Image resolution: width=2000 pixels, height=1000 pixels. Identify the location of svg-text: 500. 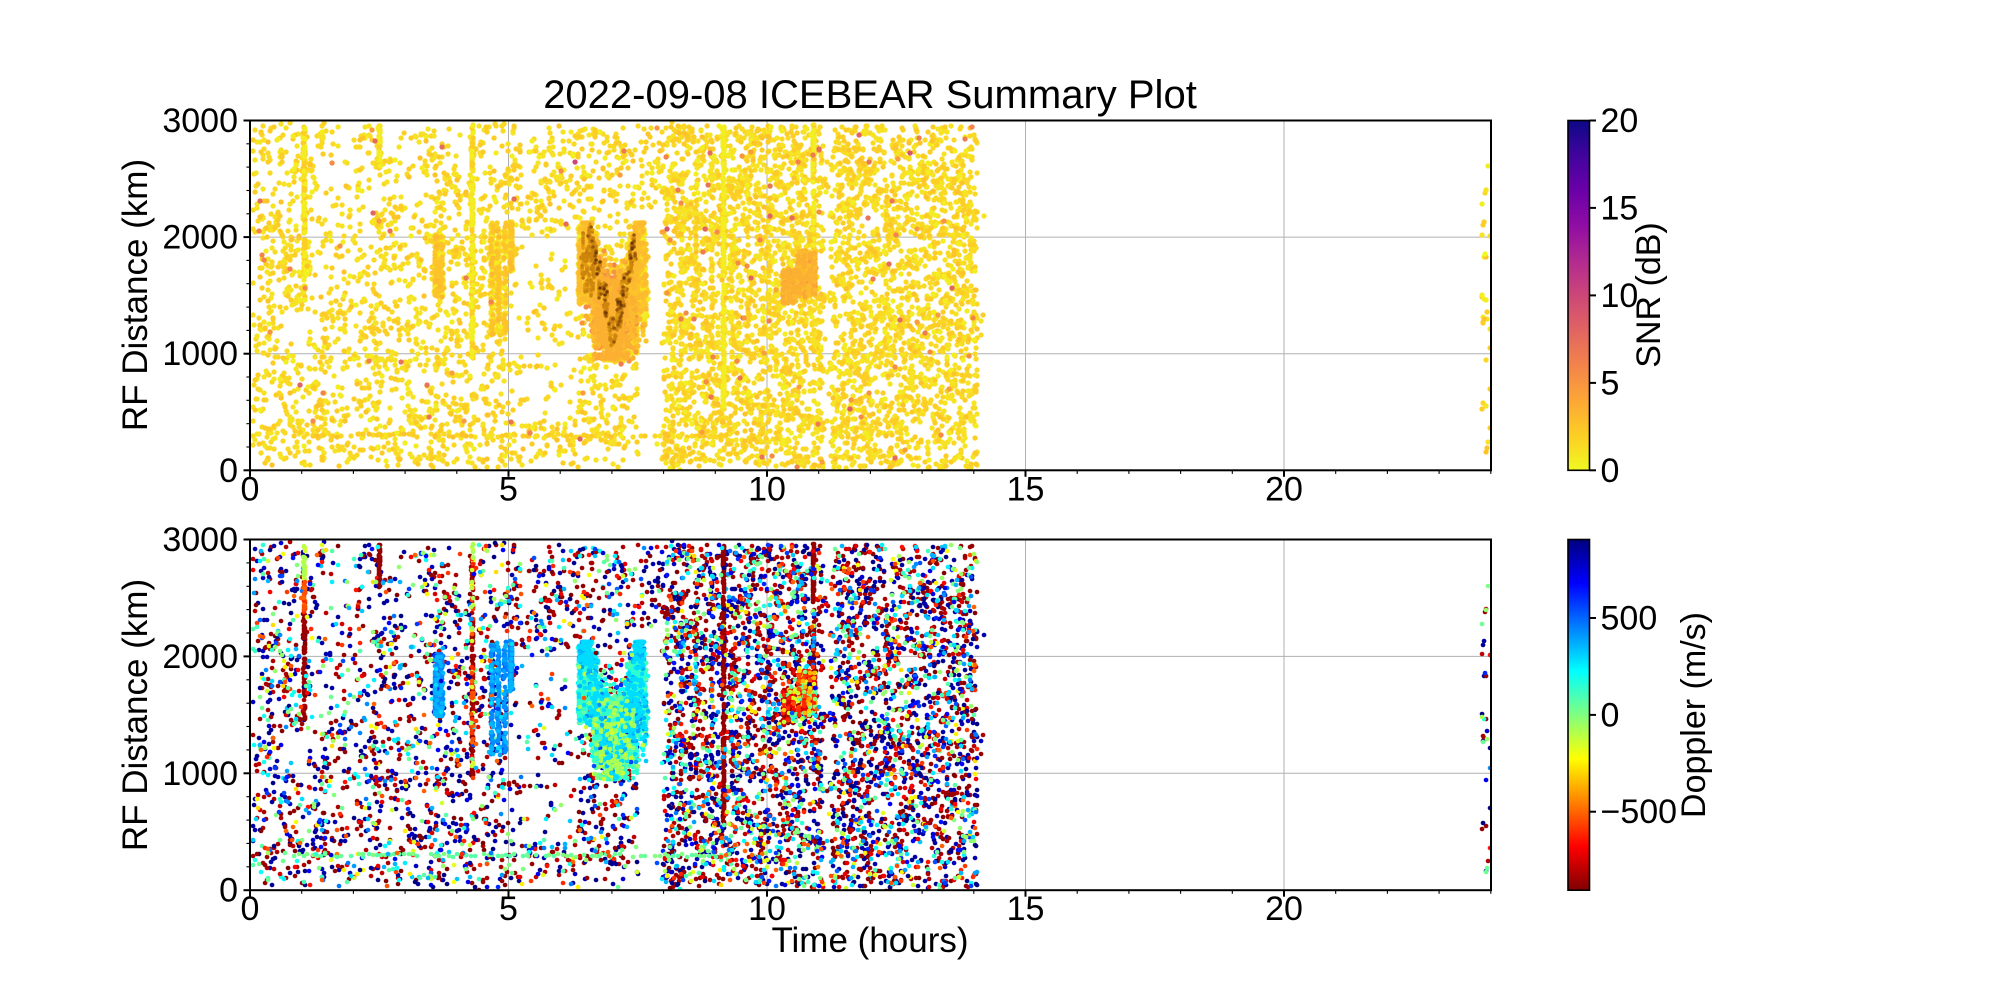
(1629, 619).